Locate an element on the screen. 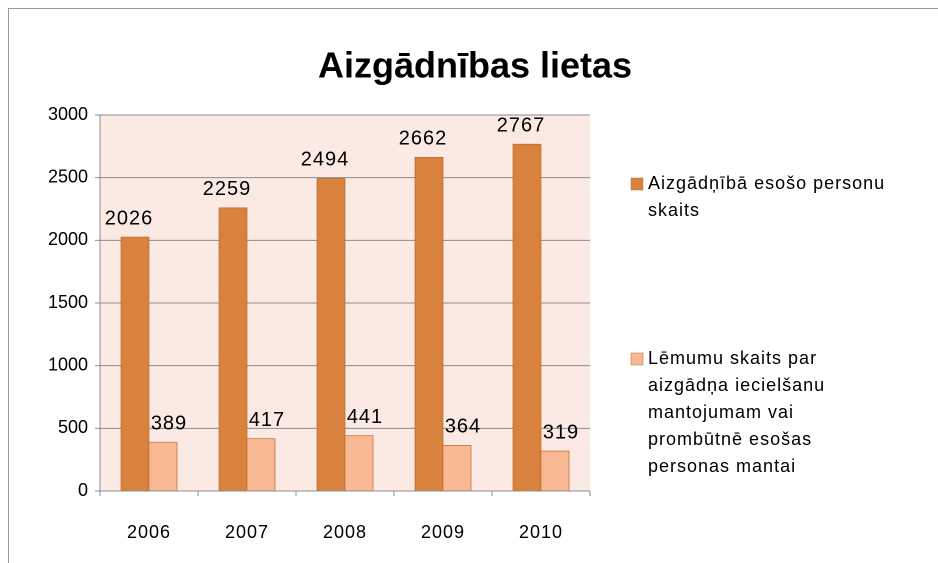 The height and width of the screenshot is (563, 938). data-label: 389 is located at coordinates (169, 424).